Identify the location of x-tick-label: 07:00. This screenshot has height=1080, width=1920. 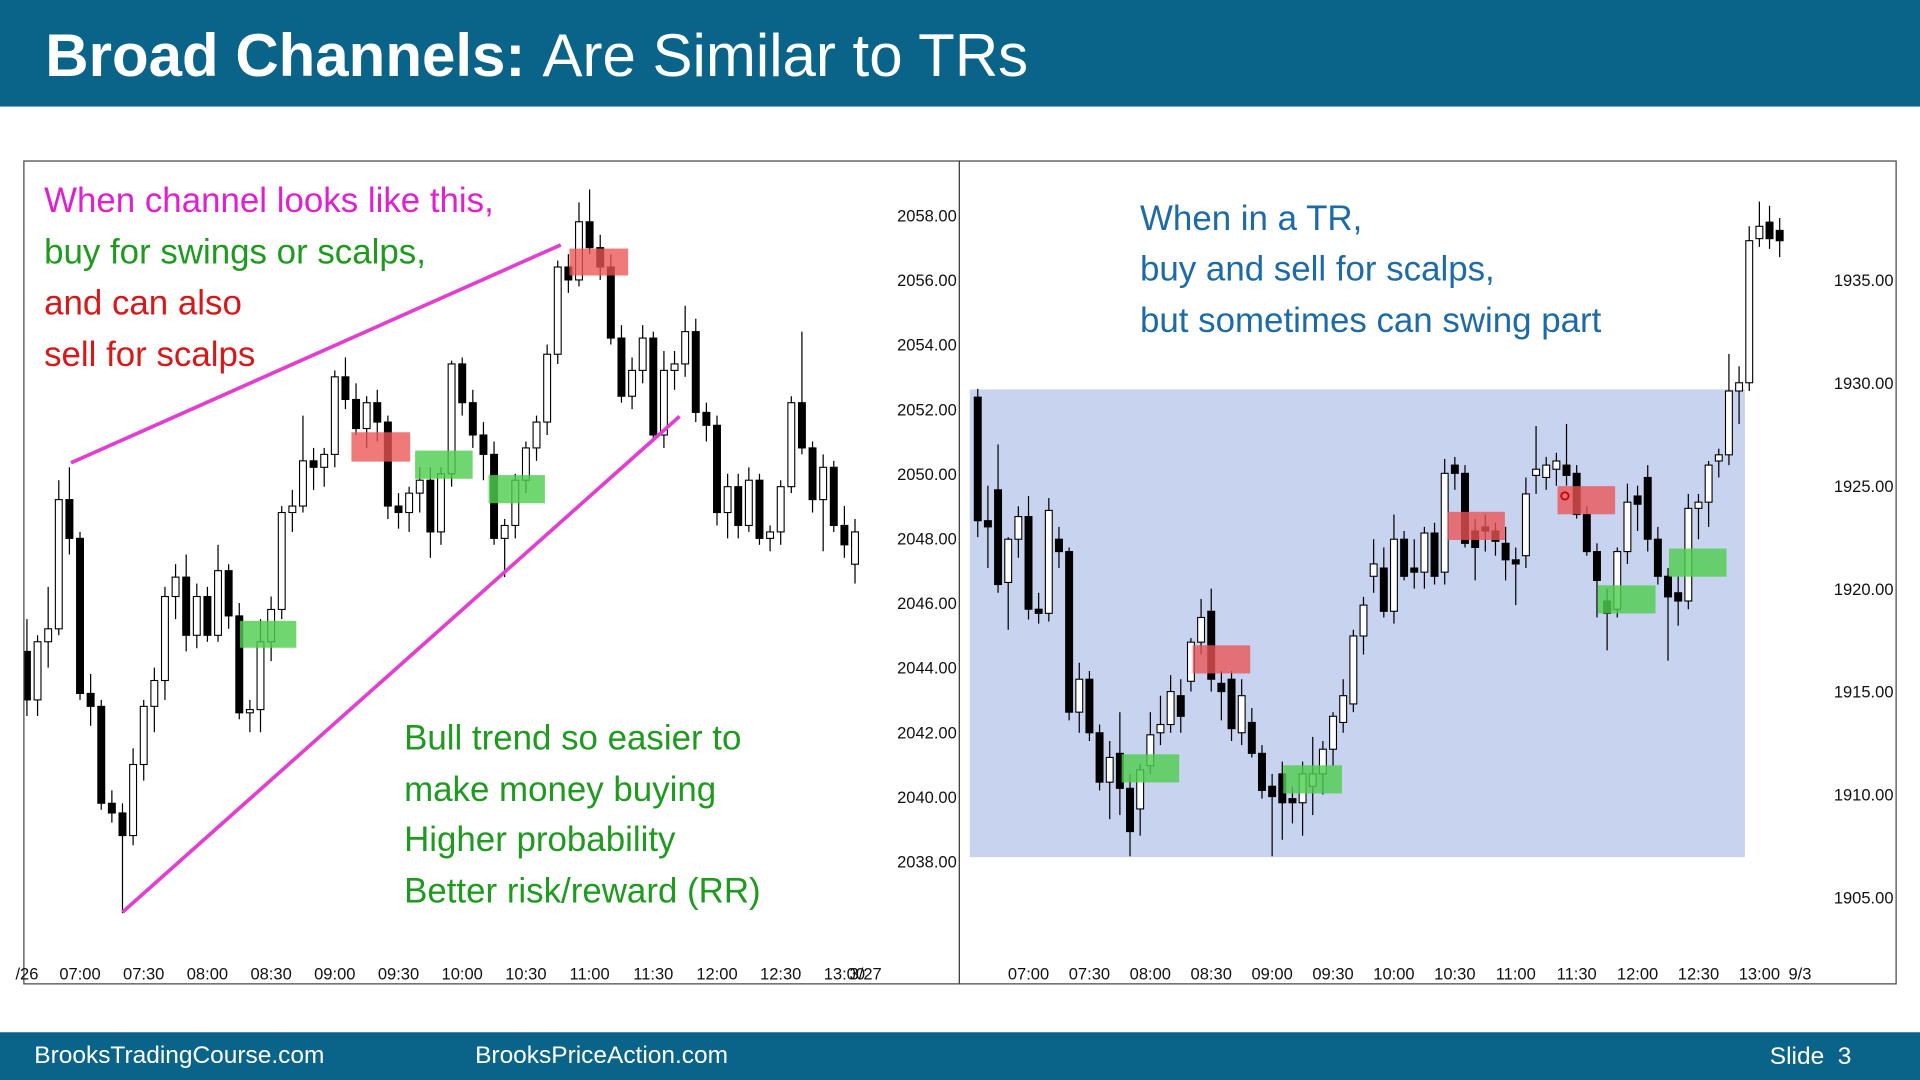
(1028, 974).